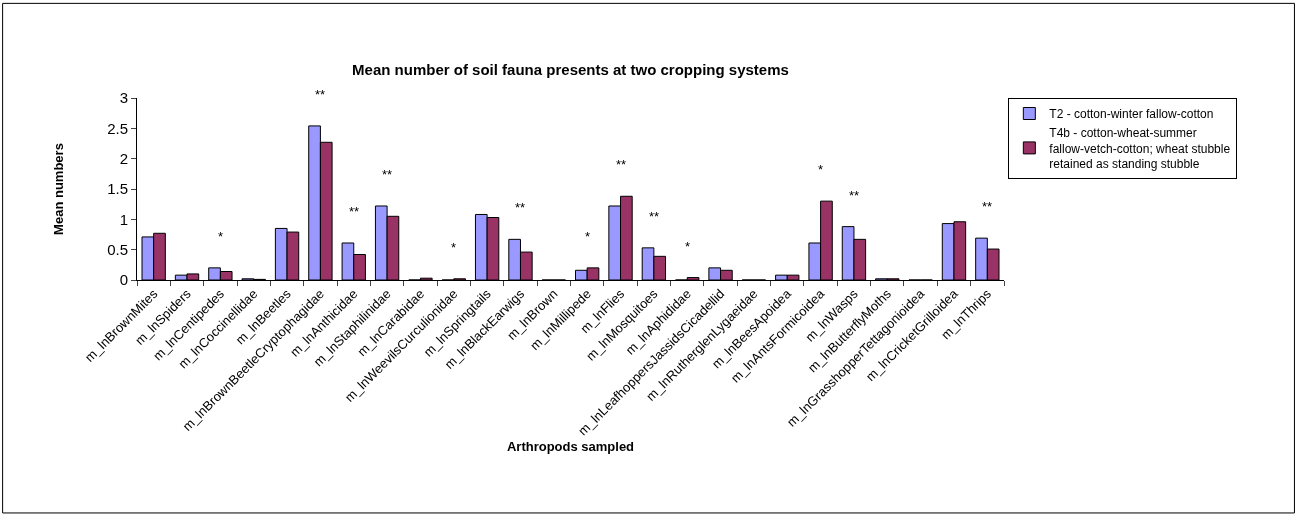 The height and width of the screenshot is (516, 1299). Describe the element at coordinates (123, 219) in the screenshot. I see `y-tick-label: 1` at that location.